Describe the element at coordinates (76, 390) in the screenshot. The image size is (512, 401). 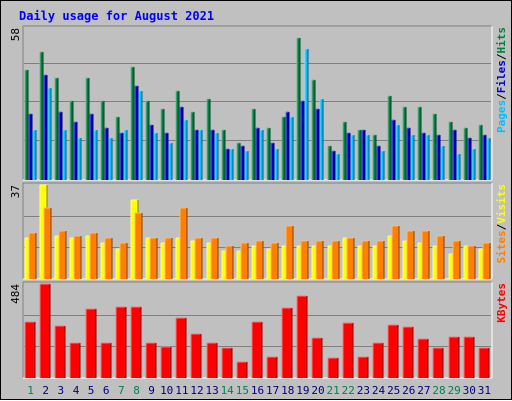
I see `x-tick-label-day-4: 4` at that location.